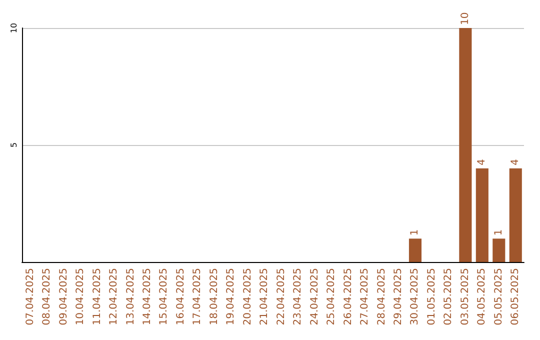 This screenshot has width=540, height=340. What do you see at coordinates (180, 297) in the screenshot?
I see `x-tick-label: 16.04.2025` at bounding box center [180, 297].